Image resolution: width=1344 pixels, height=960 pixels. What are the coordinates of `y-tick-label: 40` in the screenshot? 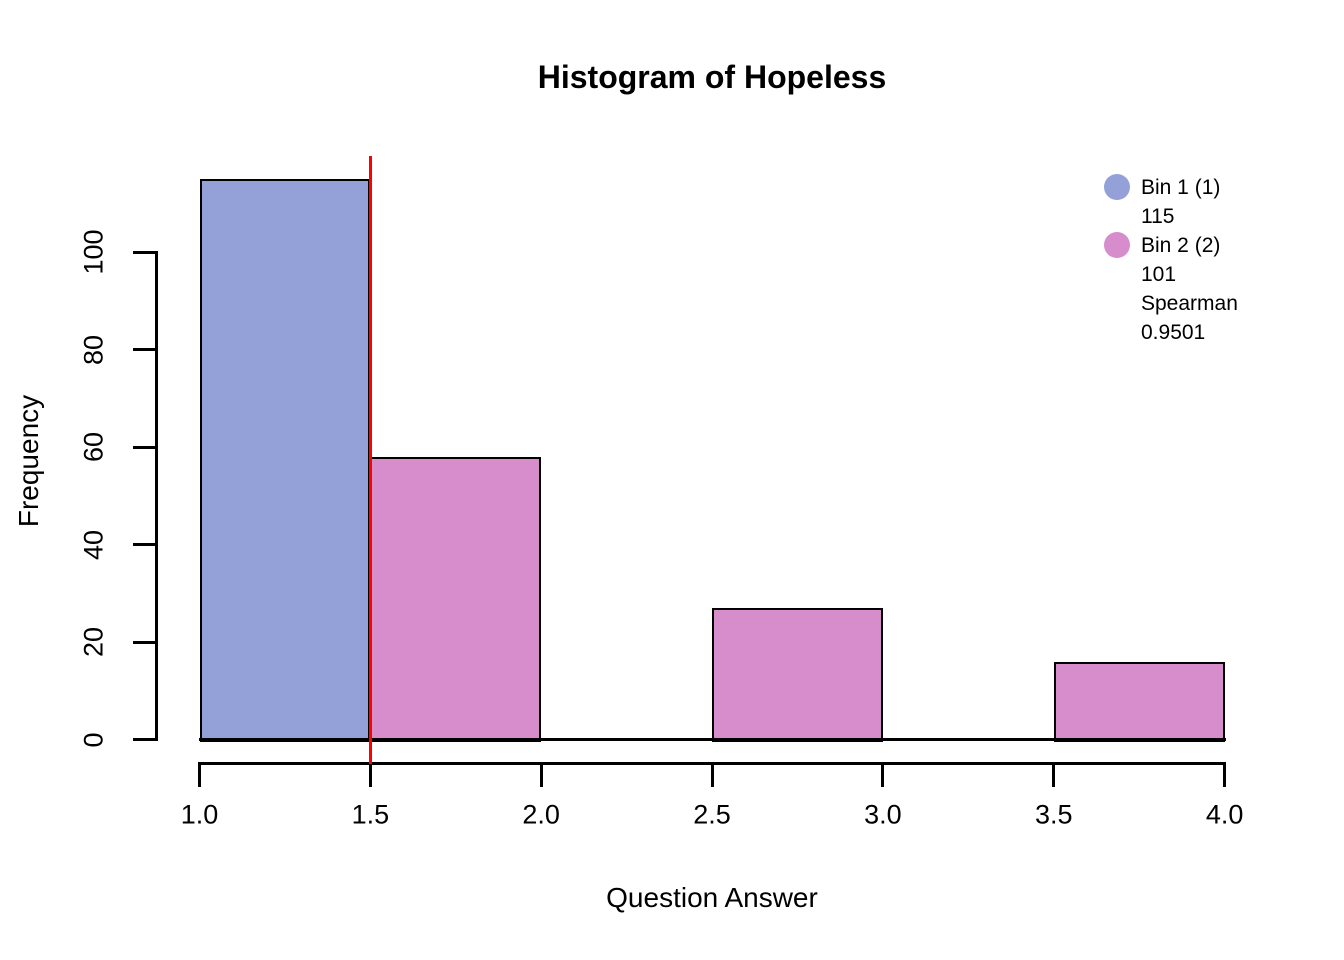 It's located at (93, 544).